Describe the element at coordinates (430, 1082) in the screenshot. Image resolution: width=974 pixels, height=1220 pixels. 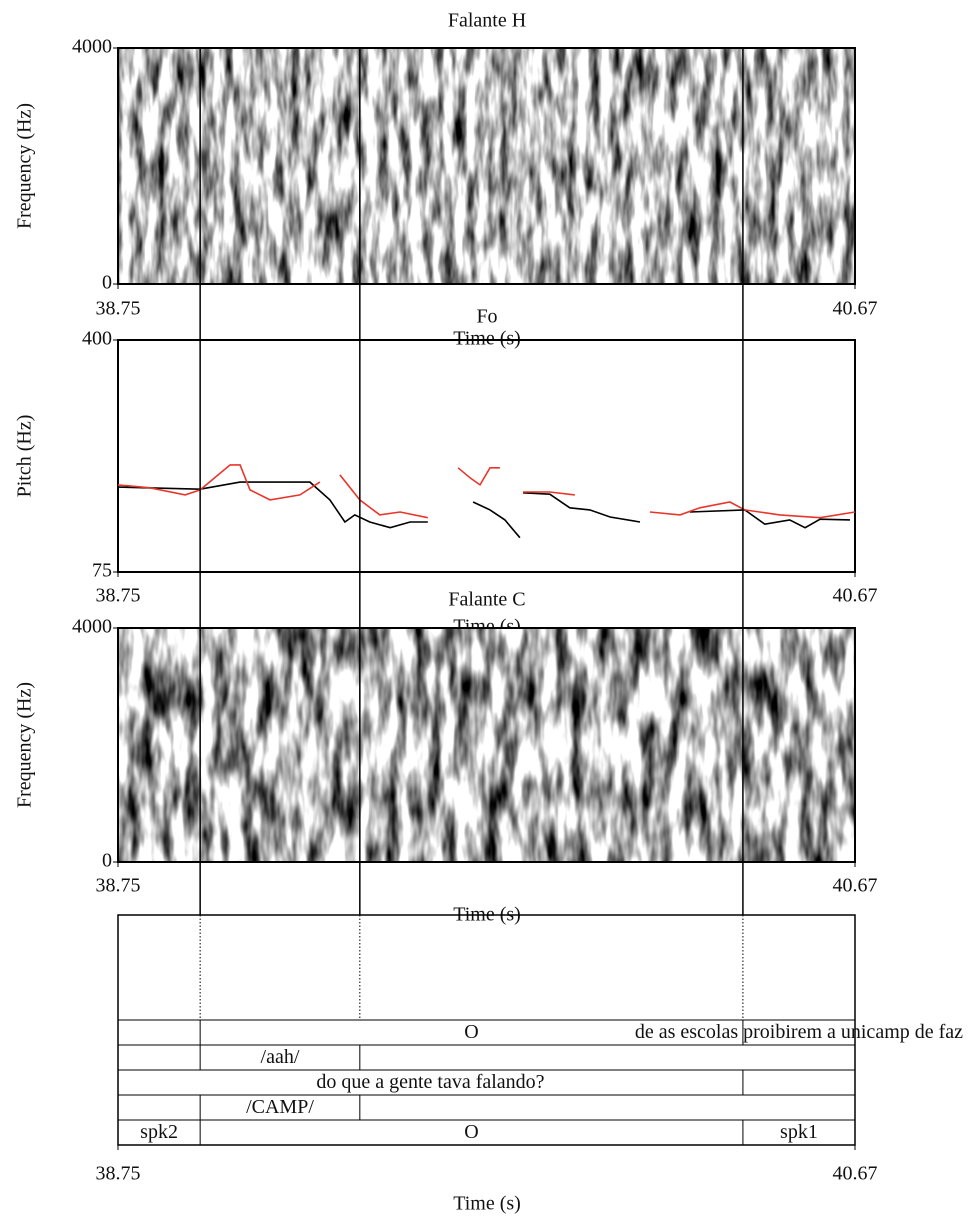
I see `interval-label: do que a gente tava falando?` at that location.